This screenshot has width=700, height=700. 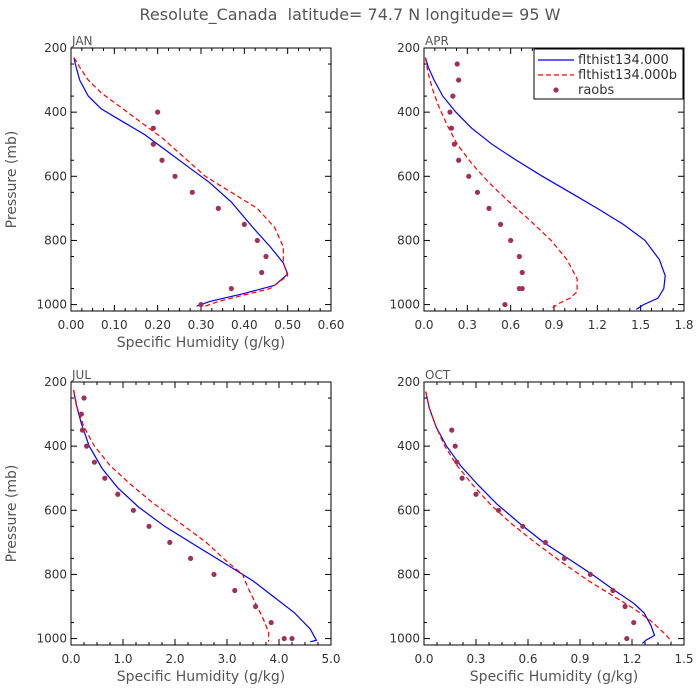 What do you see at coordinates (627, 75) in the screenshot?
I see `legend-label: flthist134.000b` at bounding box center [627, 75].